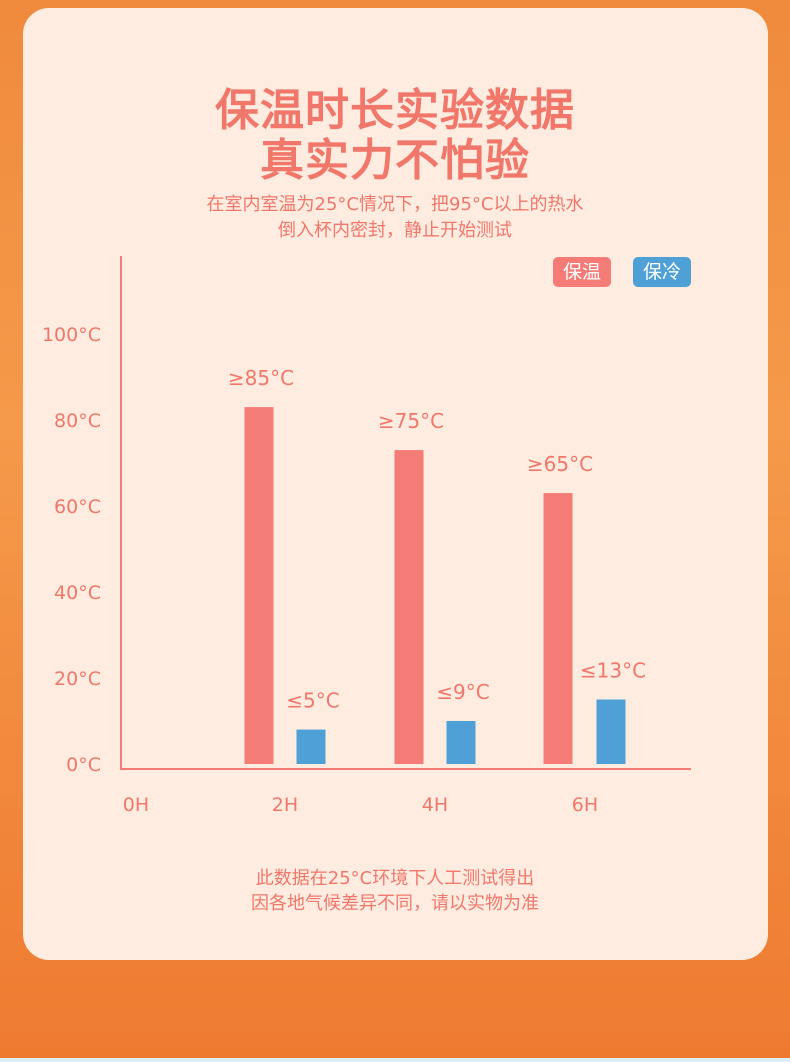  I want to click on y-tick-label: 20°C, so click(77, 679).